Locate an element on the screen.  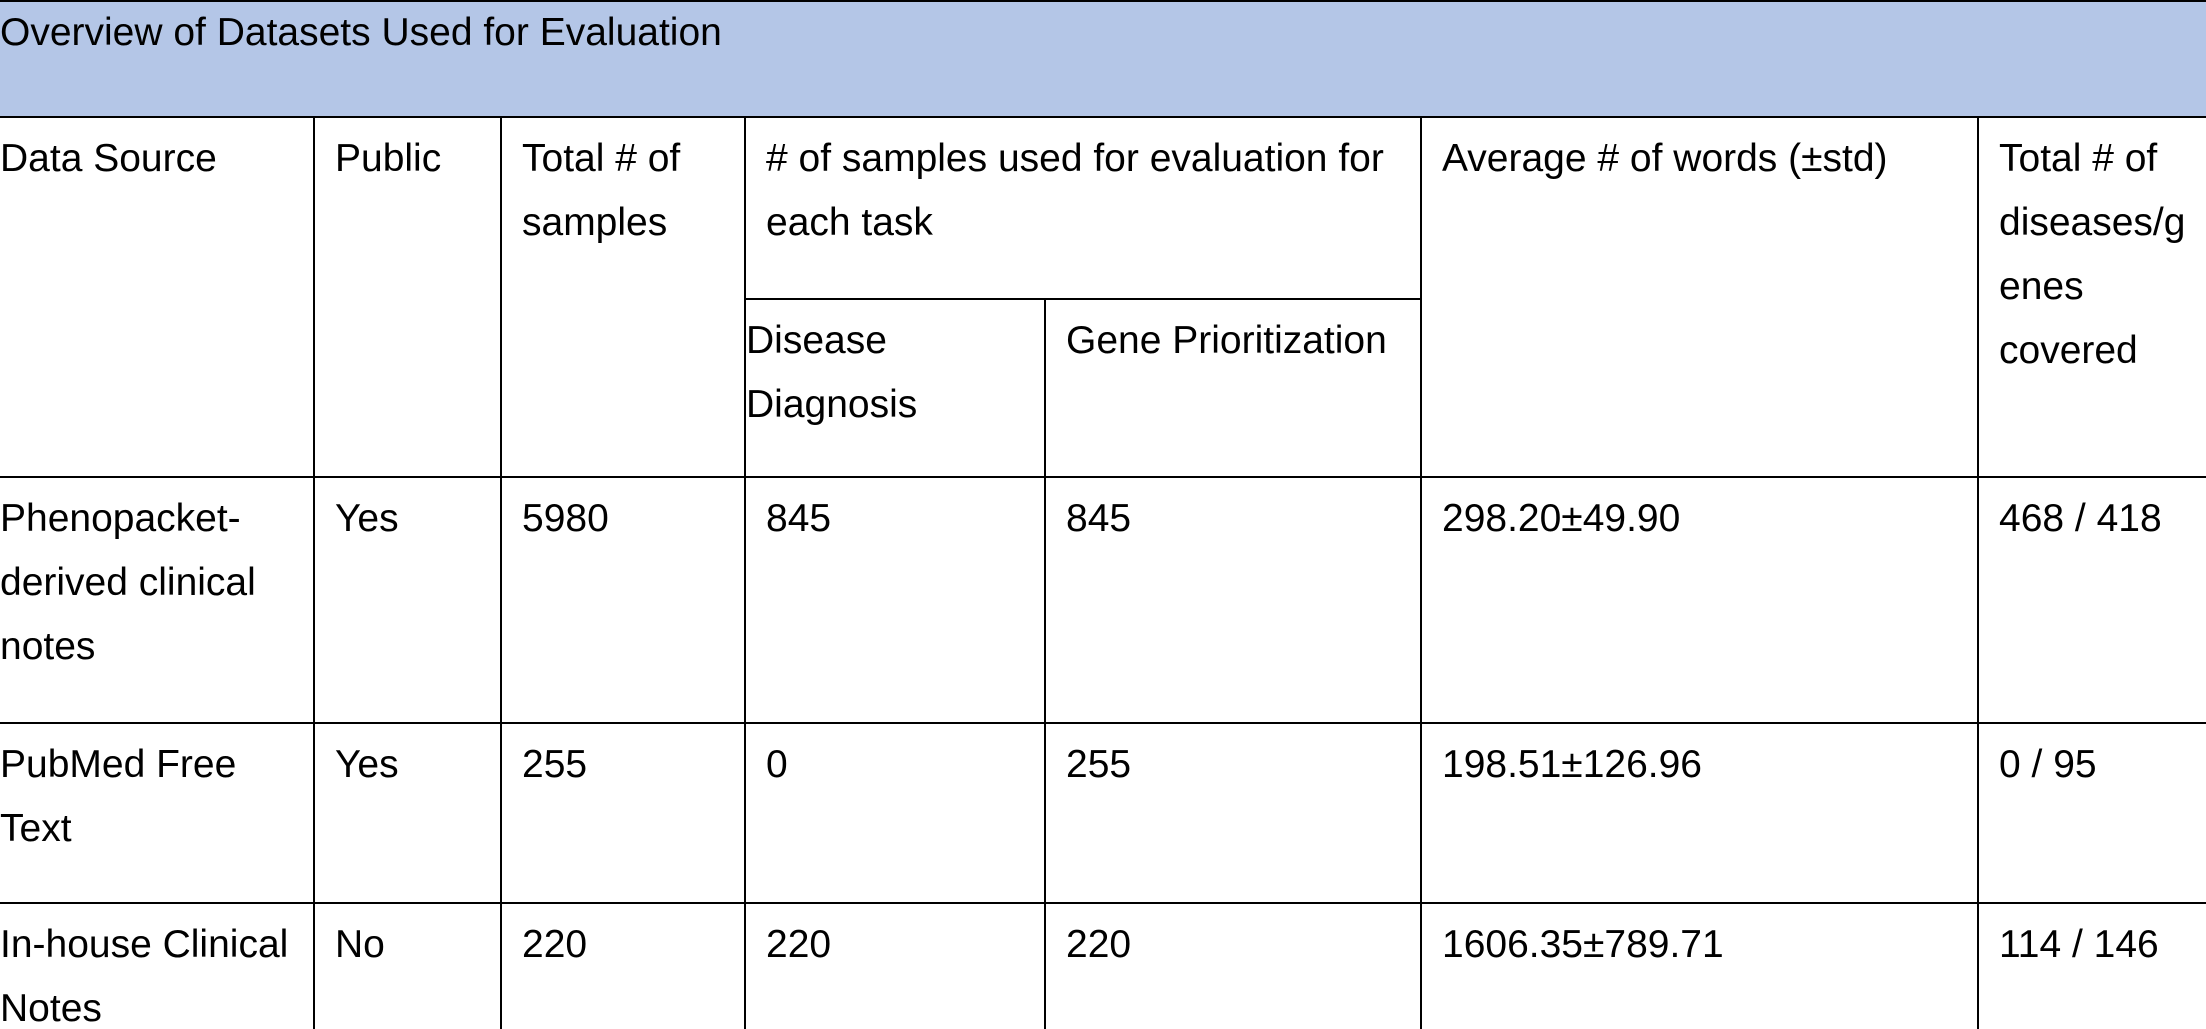
header-gene-prioritization: Gene Prioritization is located at coordinates (1232, 388).